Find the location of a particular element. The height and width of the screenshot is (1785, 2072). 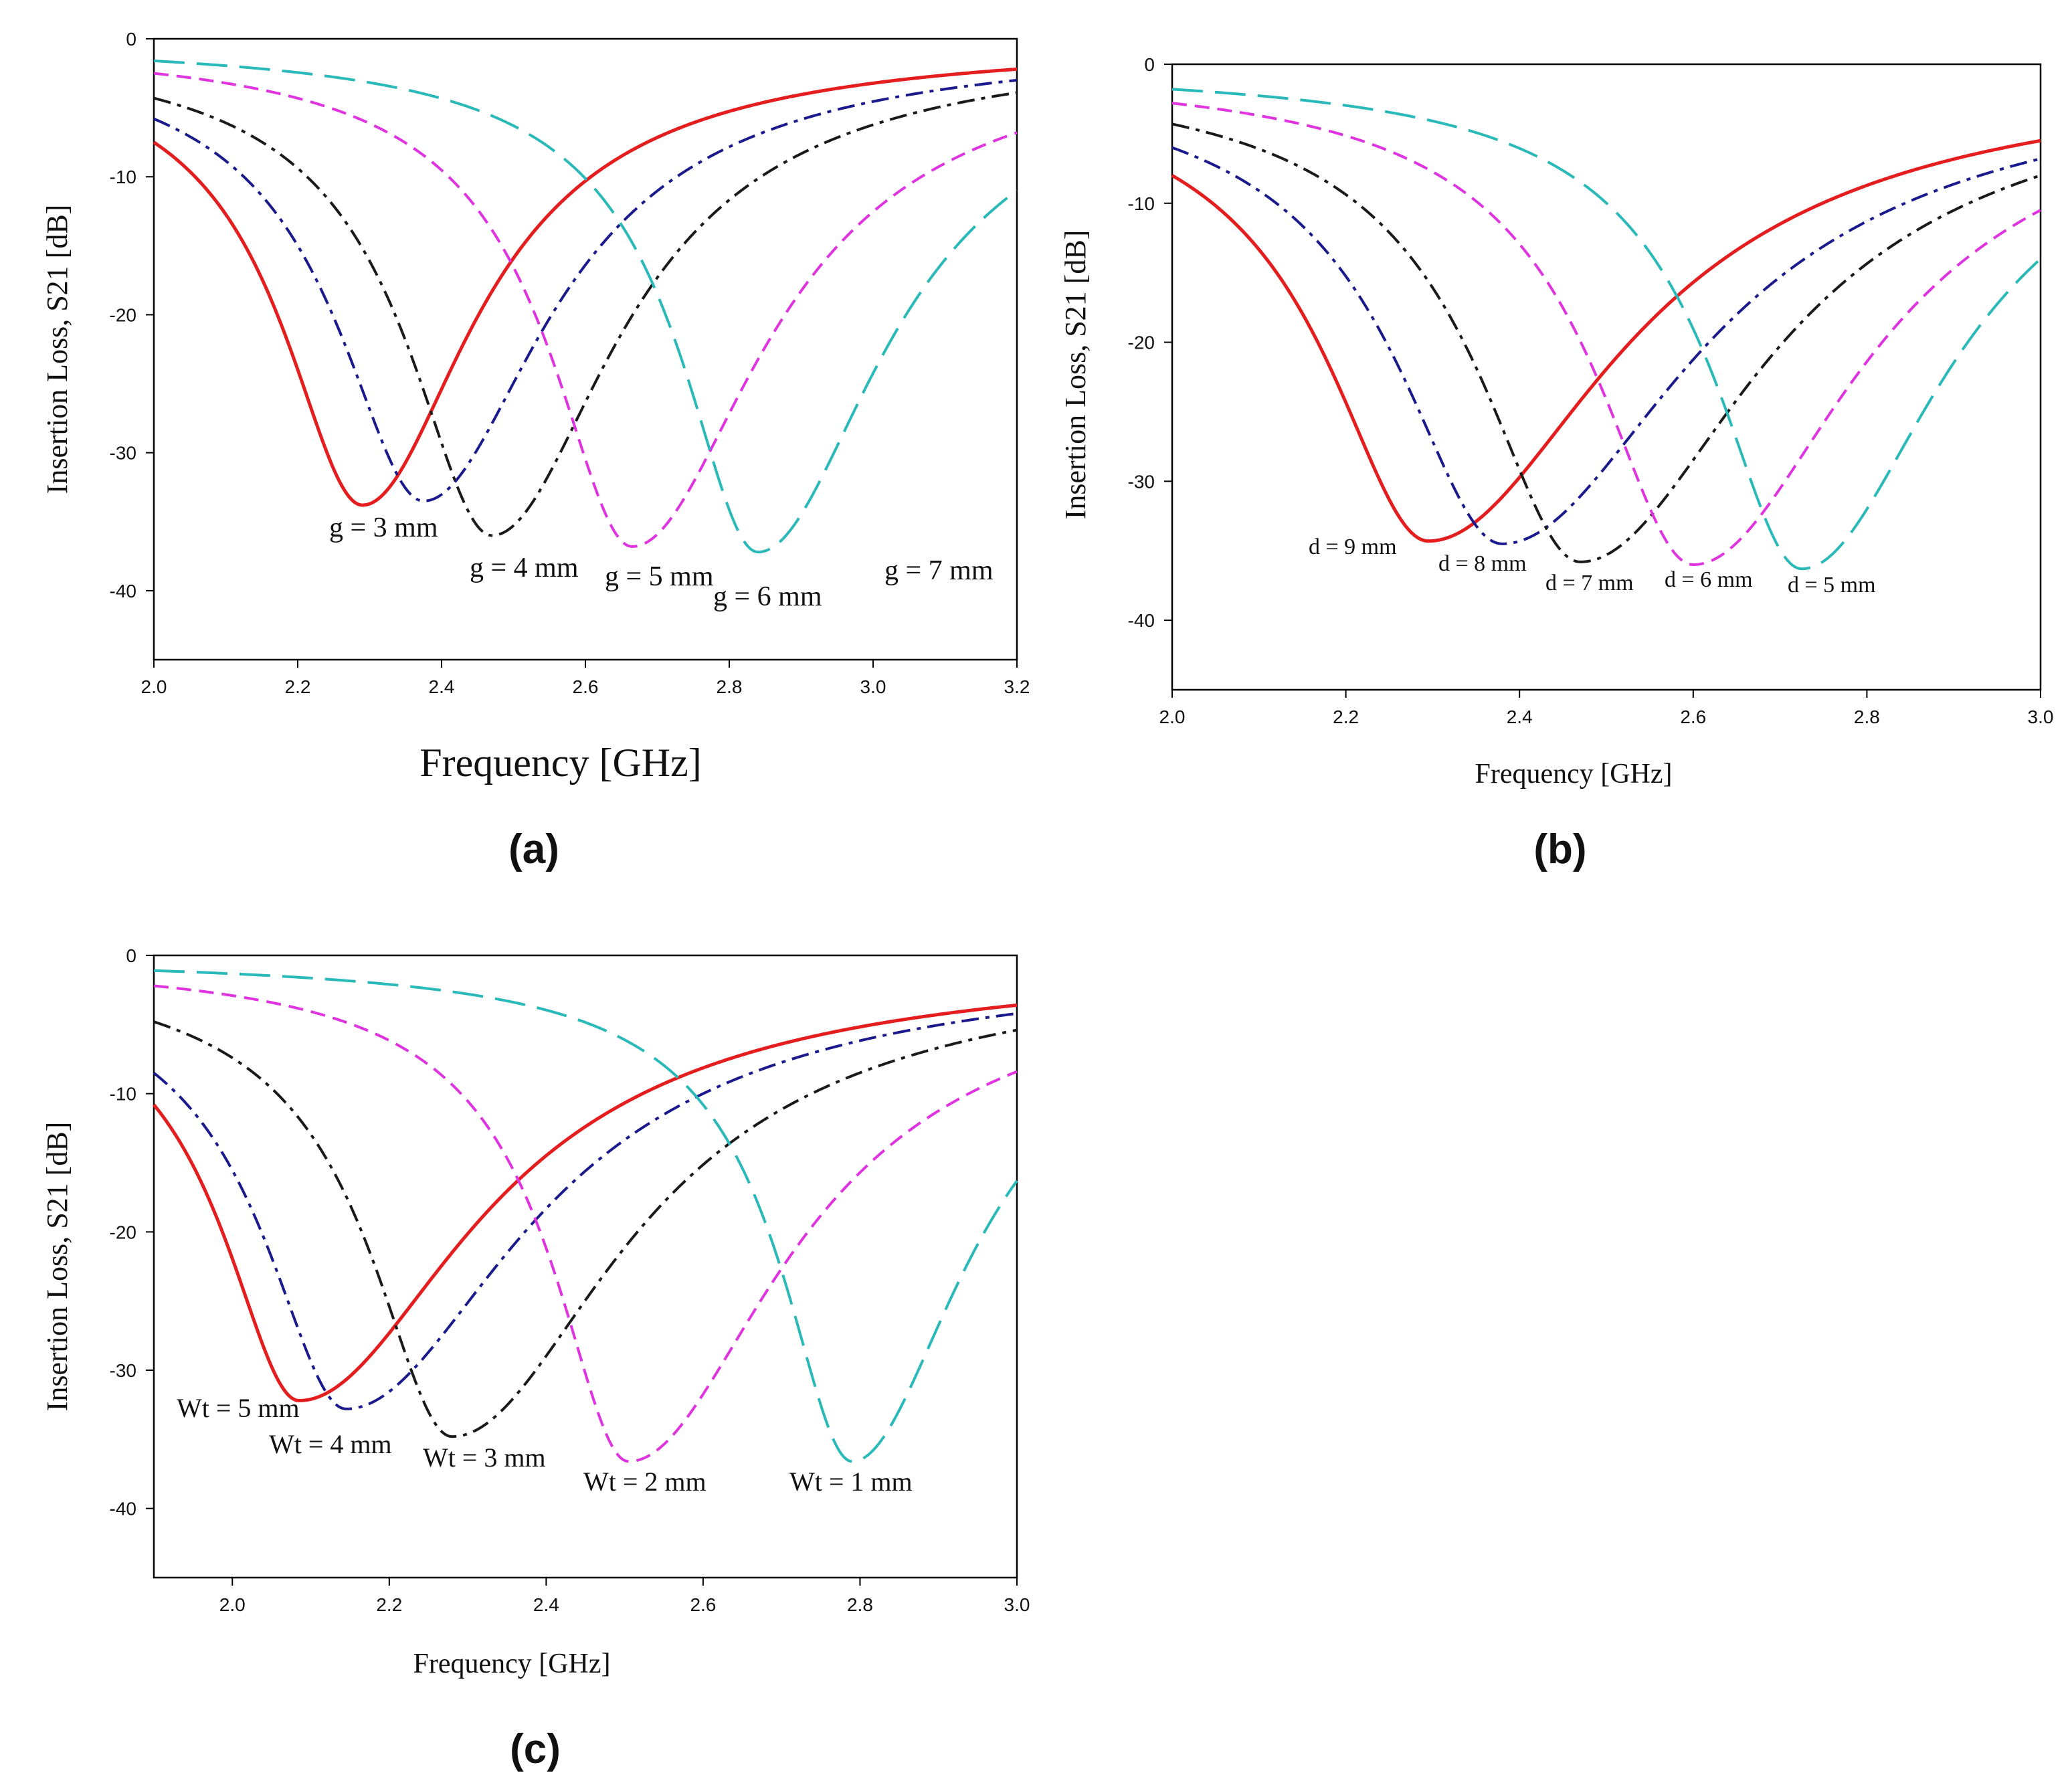

annotation-g-4mm: g = 4 mm is located at coordinates (524, 568).